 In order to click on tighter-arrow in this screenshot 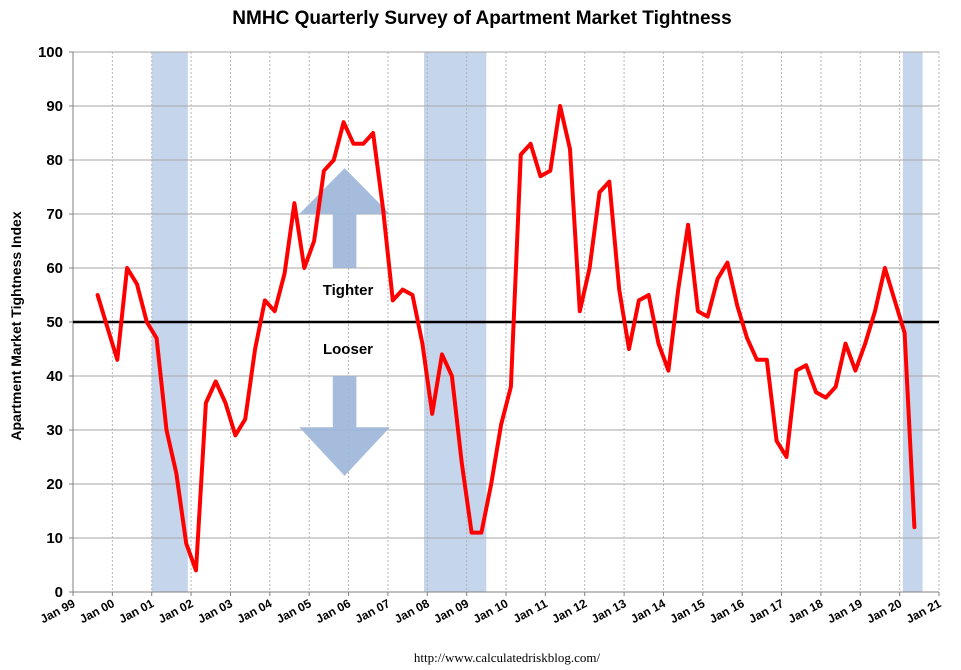, I will do `click(344, 218)`.